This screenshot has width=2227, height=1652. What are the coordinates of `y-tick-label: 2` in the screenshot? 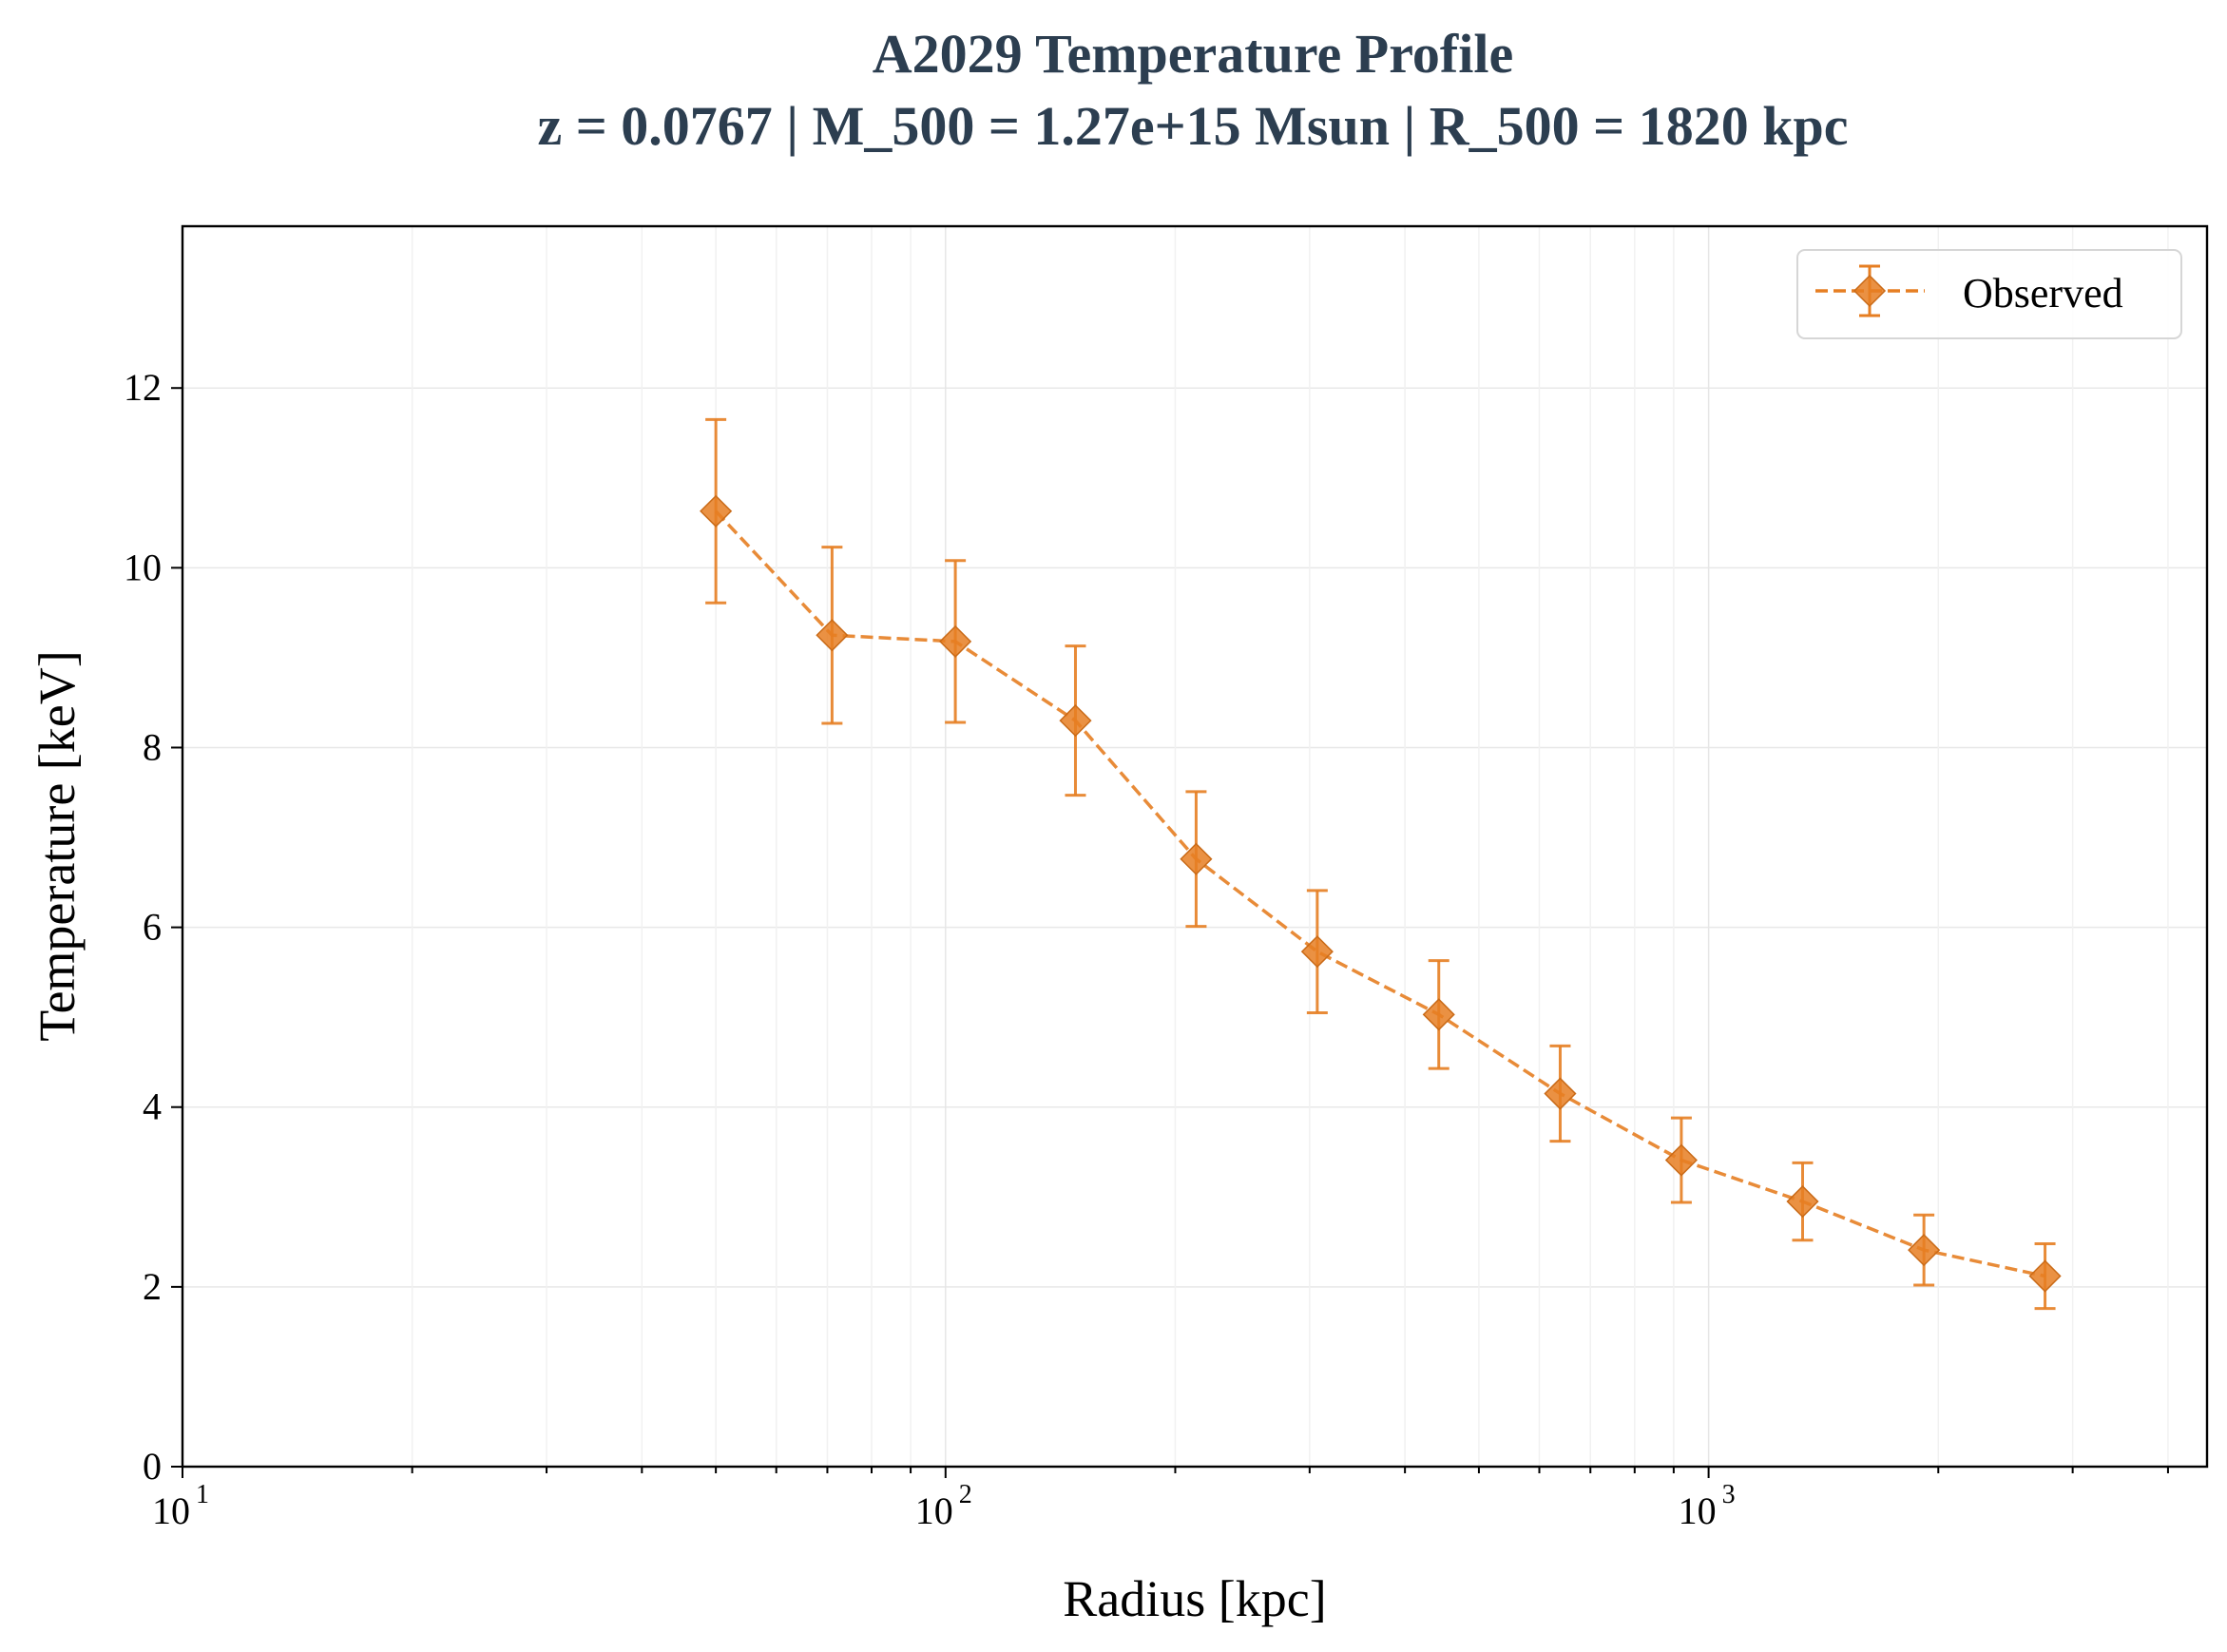 It's located at (152, 1286).